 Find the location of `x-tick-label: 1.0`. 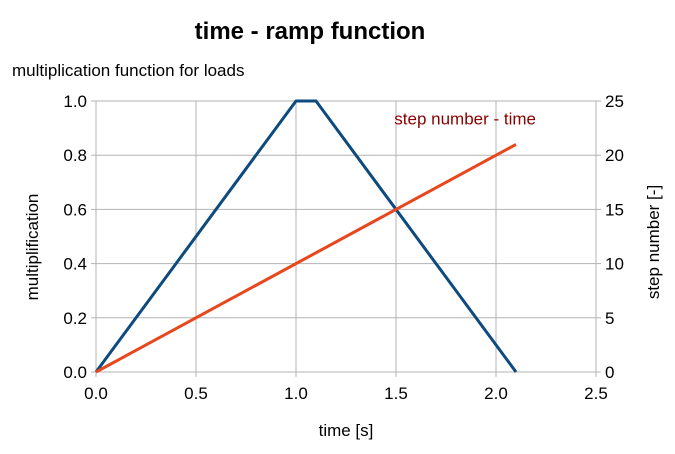

x-tick-label: 1.0 is located at coordinates (296, 393).